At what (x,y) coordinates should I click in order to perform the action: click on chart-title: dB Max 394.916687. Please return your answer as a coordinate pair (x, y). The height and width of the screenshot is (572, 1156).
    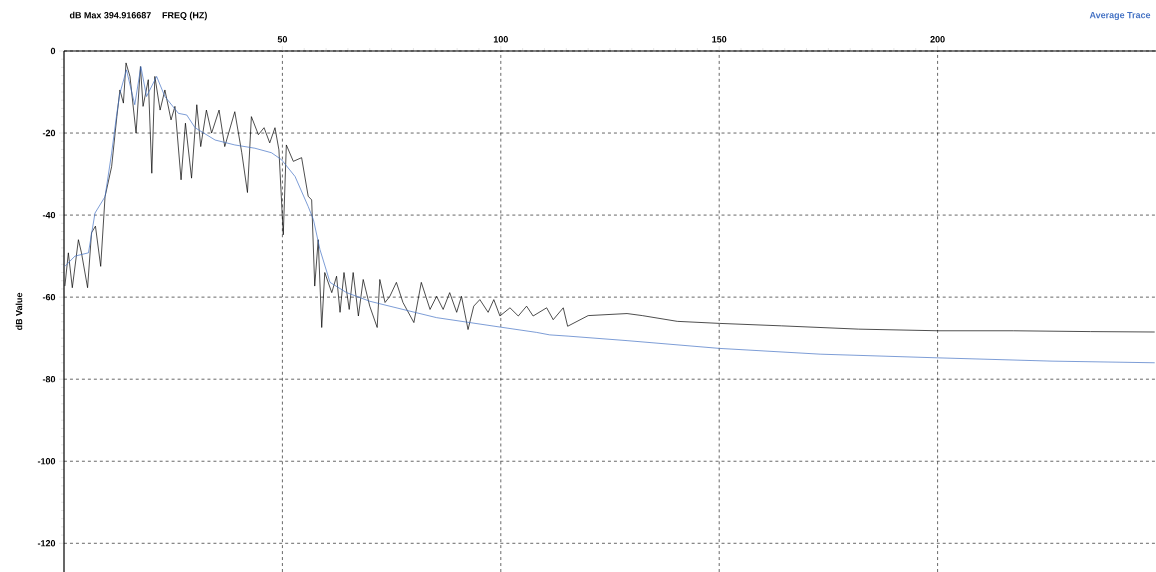
    Looking at the image, I should click on (110, 15).